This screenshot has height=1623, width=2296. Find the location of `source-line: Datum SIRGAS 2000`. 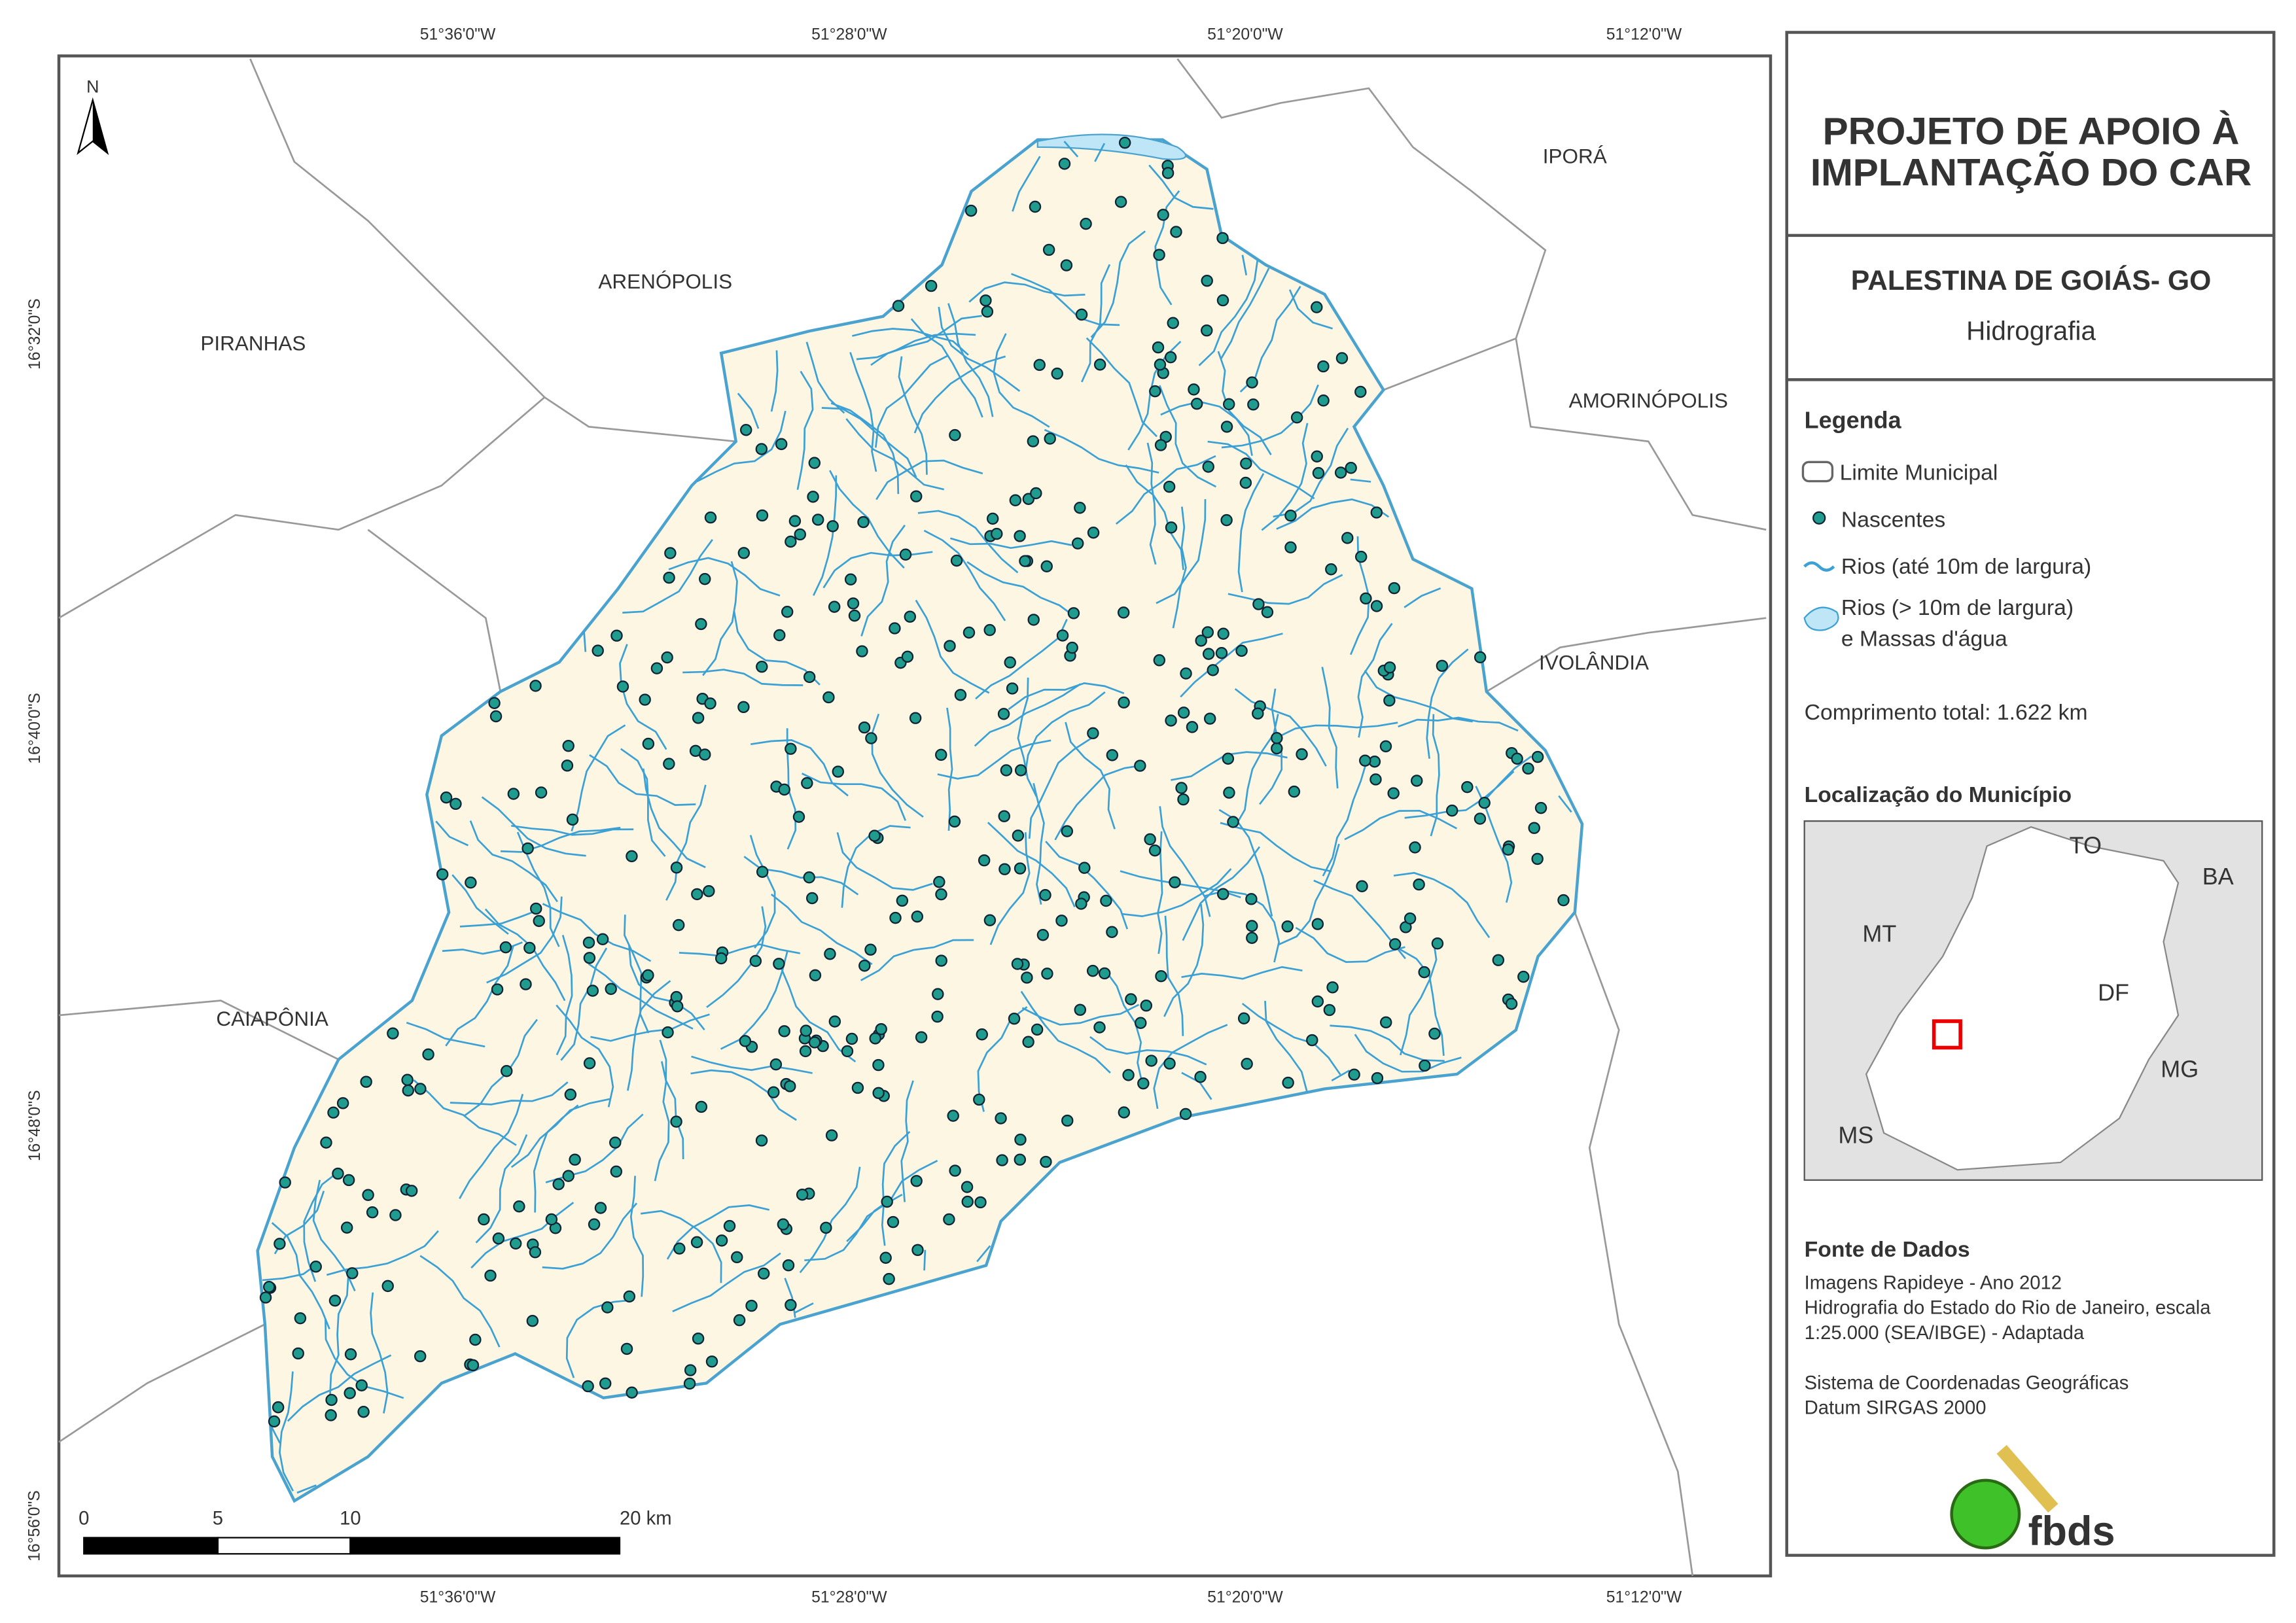

source-line: Datum SIRGAS 2000 is located at coordinates (1896, 1408).